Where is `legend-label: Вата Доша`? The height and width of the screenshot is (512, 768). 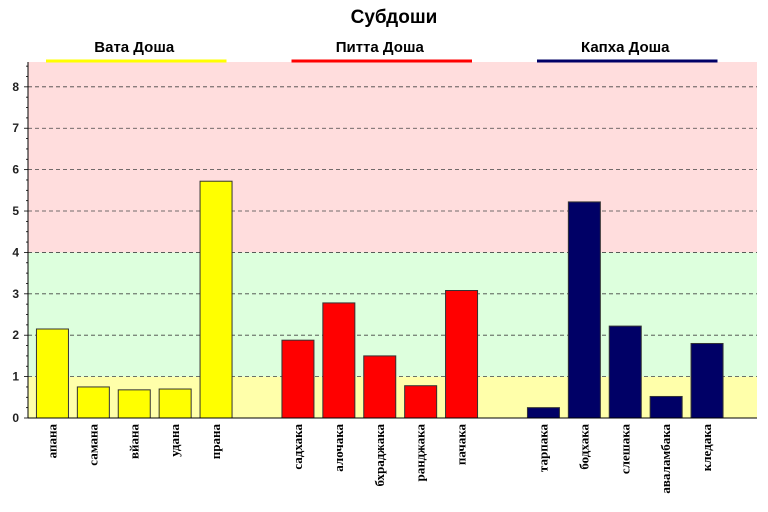
legend-label: Вата Доша is located at coordinates (134, 47).